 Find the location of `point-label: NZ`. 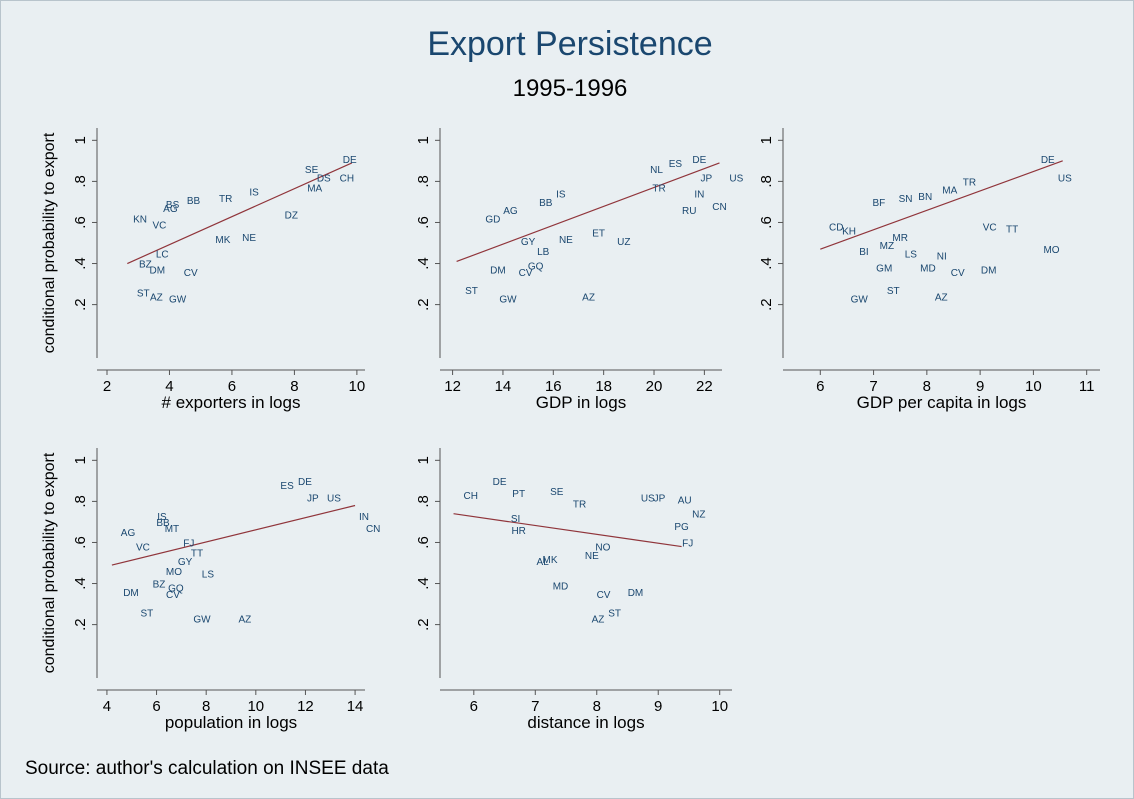

point-label: NZ is located at coordinates (698, 515).